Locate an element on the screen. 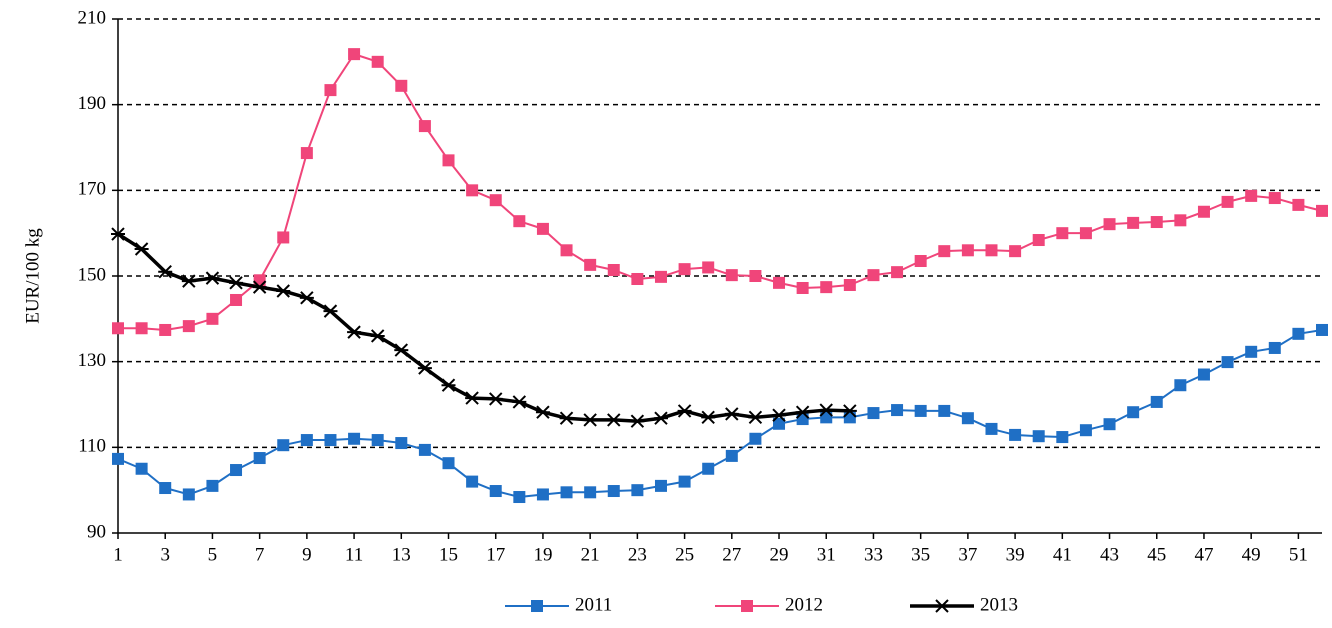  x-tick-label: 29 is located at coordinates (779, 554).